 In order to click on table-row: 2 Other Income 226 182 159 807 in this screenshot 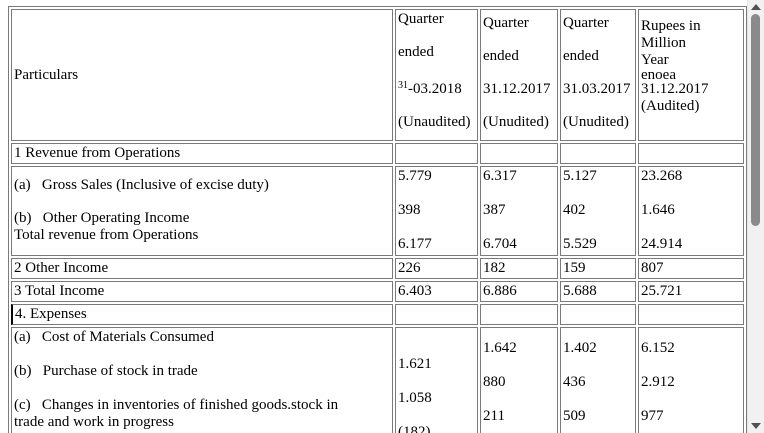, I will do `click(377, 268)`.